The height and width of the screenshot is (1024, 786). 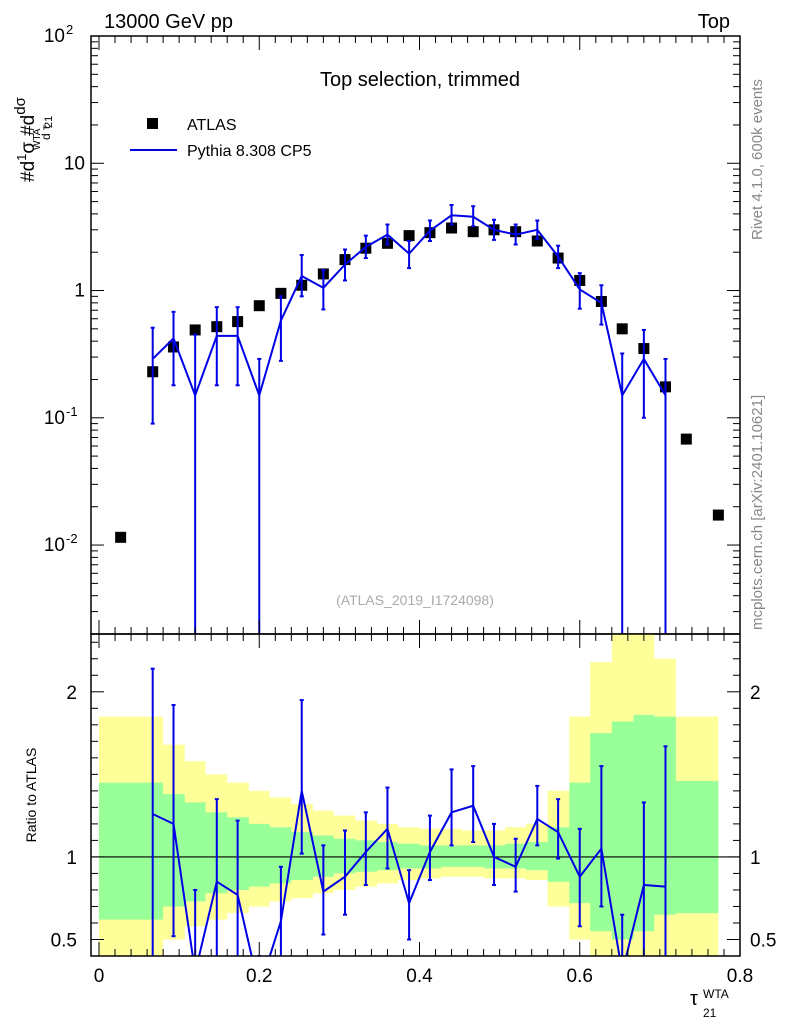 I want to click on header-right: Top, so click(x=714, y=22).